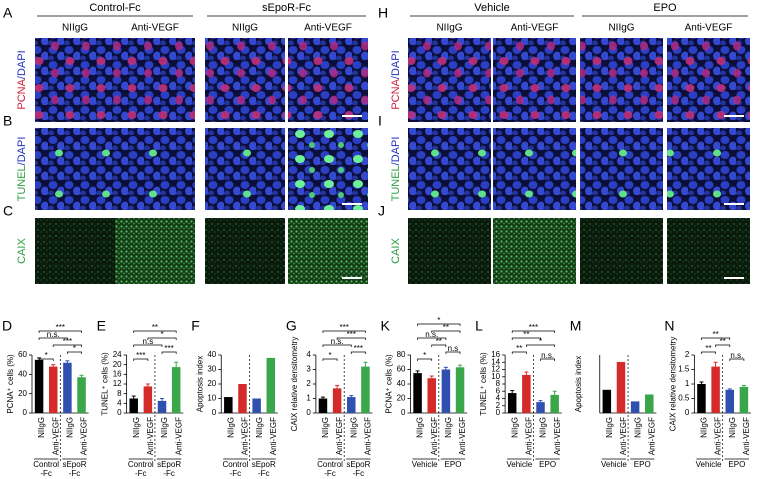 Image resolution: width=757 pixels, height=479 pixels. What do you see at coordinates (687, 383) in the screenshot?
I see `y-tick-label: 1` at bounding box center [687, 383].